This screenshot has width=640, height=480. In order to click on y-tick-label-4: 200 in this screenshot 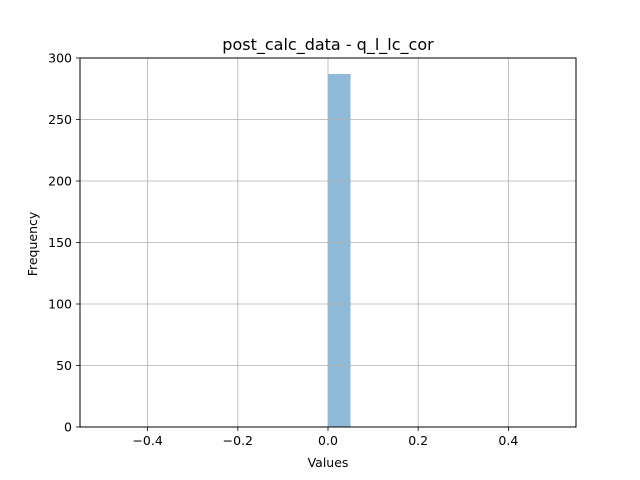, I will do `click(60, 181)`.